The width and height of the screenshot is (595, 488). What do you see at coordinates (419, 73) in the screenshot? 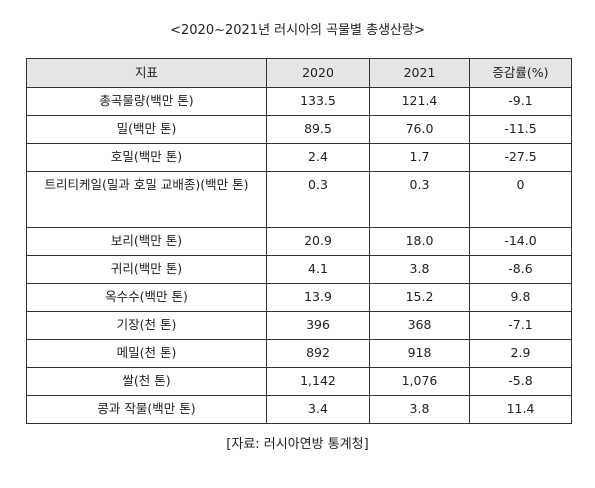
I see `header-2021: 2021` at bounding box center [419, 73].